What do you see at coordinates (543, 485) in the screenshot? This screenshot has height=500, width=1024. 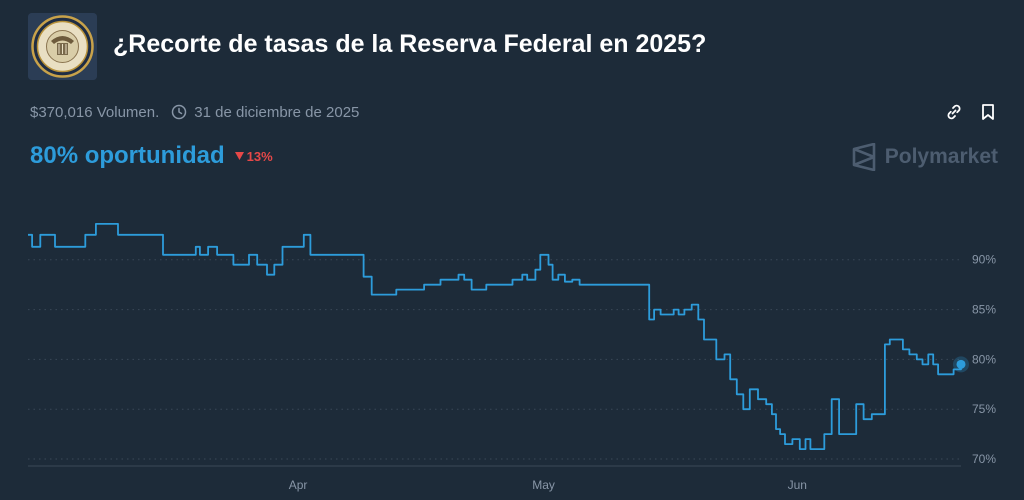 I see `x-tick-label: May` at bounding box center [543, 485].